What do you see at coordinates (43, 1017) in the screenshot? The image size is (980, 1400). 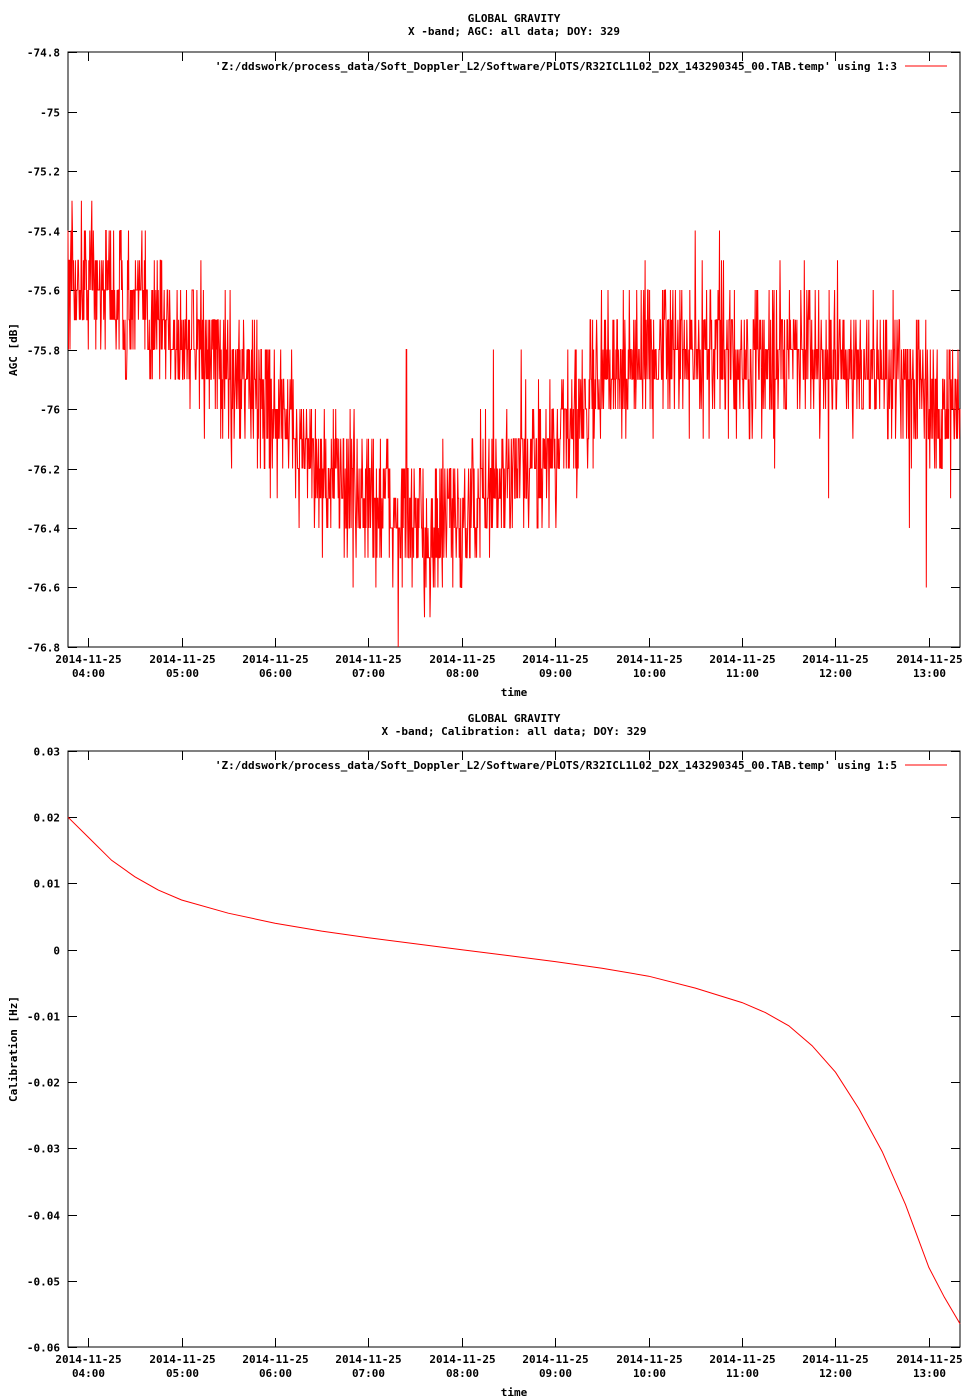 I see `y-tick-label: -0.01` at bounding box center [43, 1017].